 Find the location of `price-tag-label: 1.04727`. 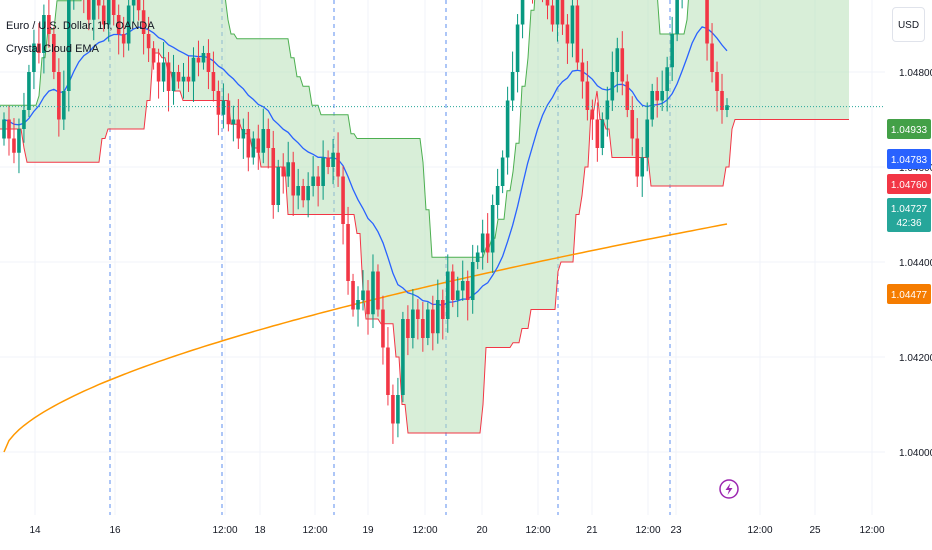

price-tag-label: 1.04727 is located at coordinates (909, 209).